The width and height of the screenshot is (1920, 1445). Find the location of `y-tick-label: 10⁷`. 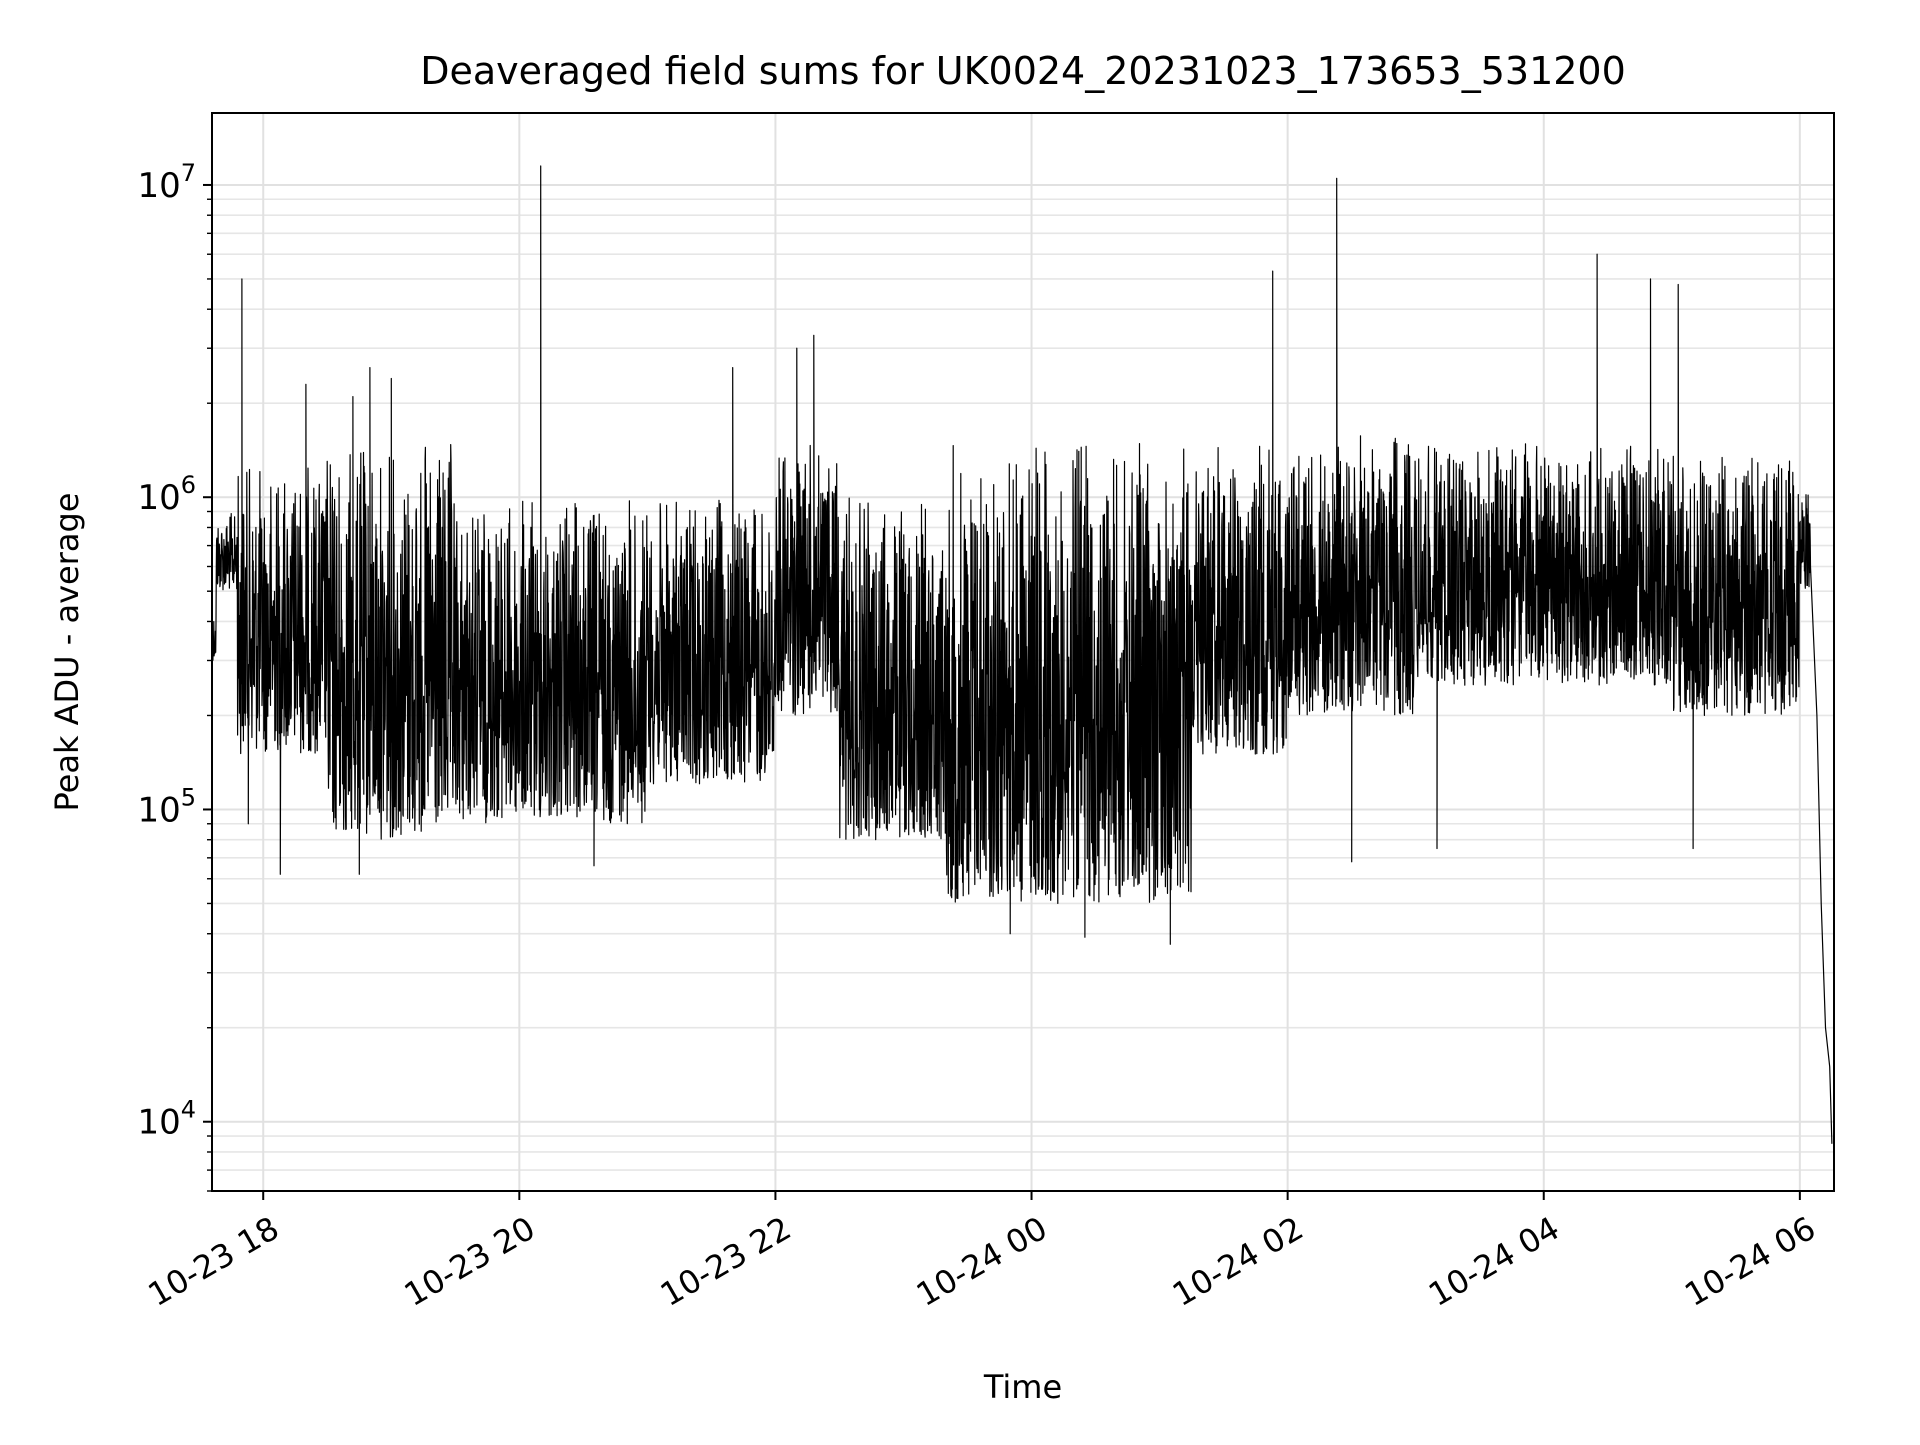

y-tick-label: 10⁷ is located at coordinates (166, 182).